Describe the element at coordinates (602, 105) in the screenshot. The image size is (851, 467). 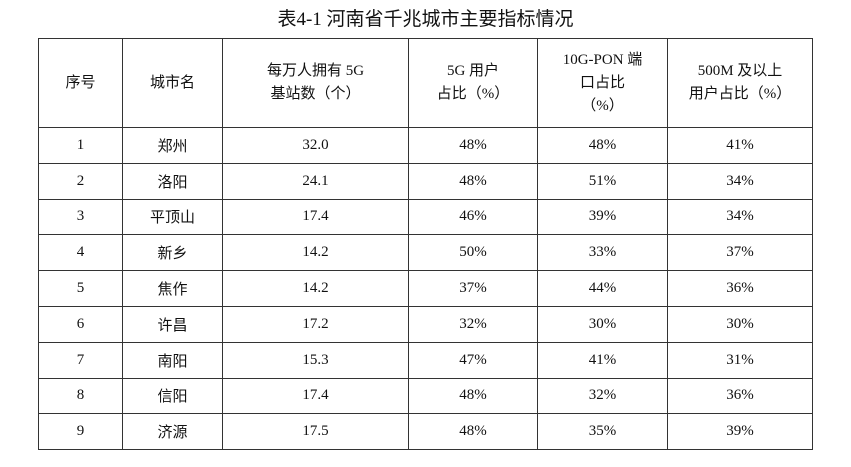
I see `header-line: （%）` at that location.